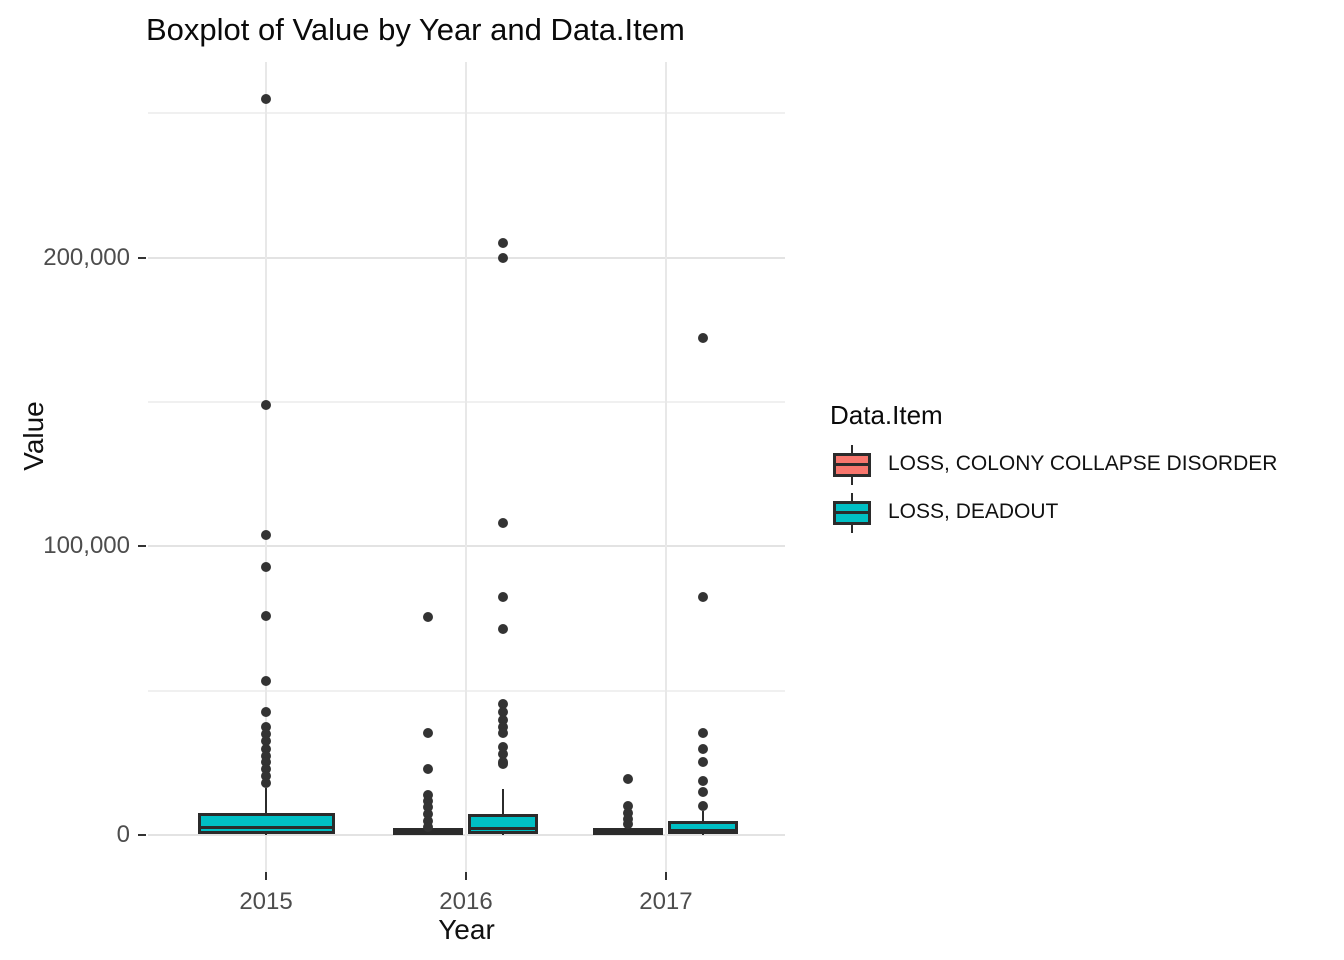 This screenshot has height=960, width=1344. Describe the element at coordinates (33, 436) in the screenshot. I see `y-axis-title: Value` at that location.